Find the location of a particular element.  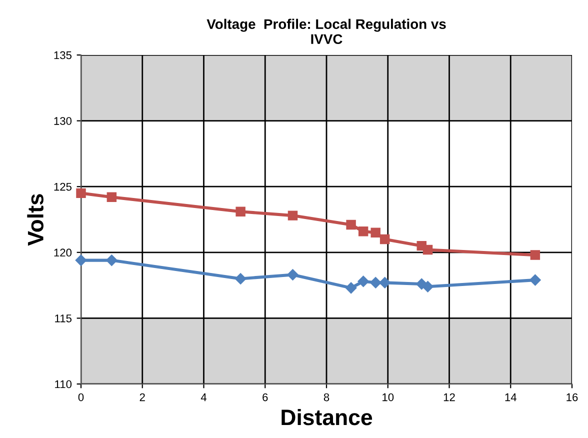

y-tick-label: 130 is located at coordinates (63, 121).